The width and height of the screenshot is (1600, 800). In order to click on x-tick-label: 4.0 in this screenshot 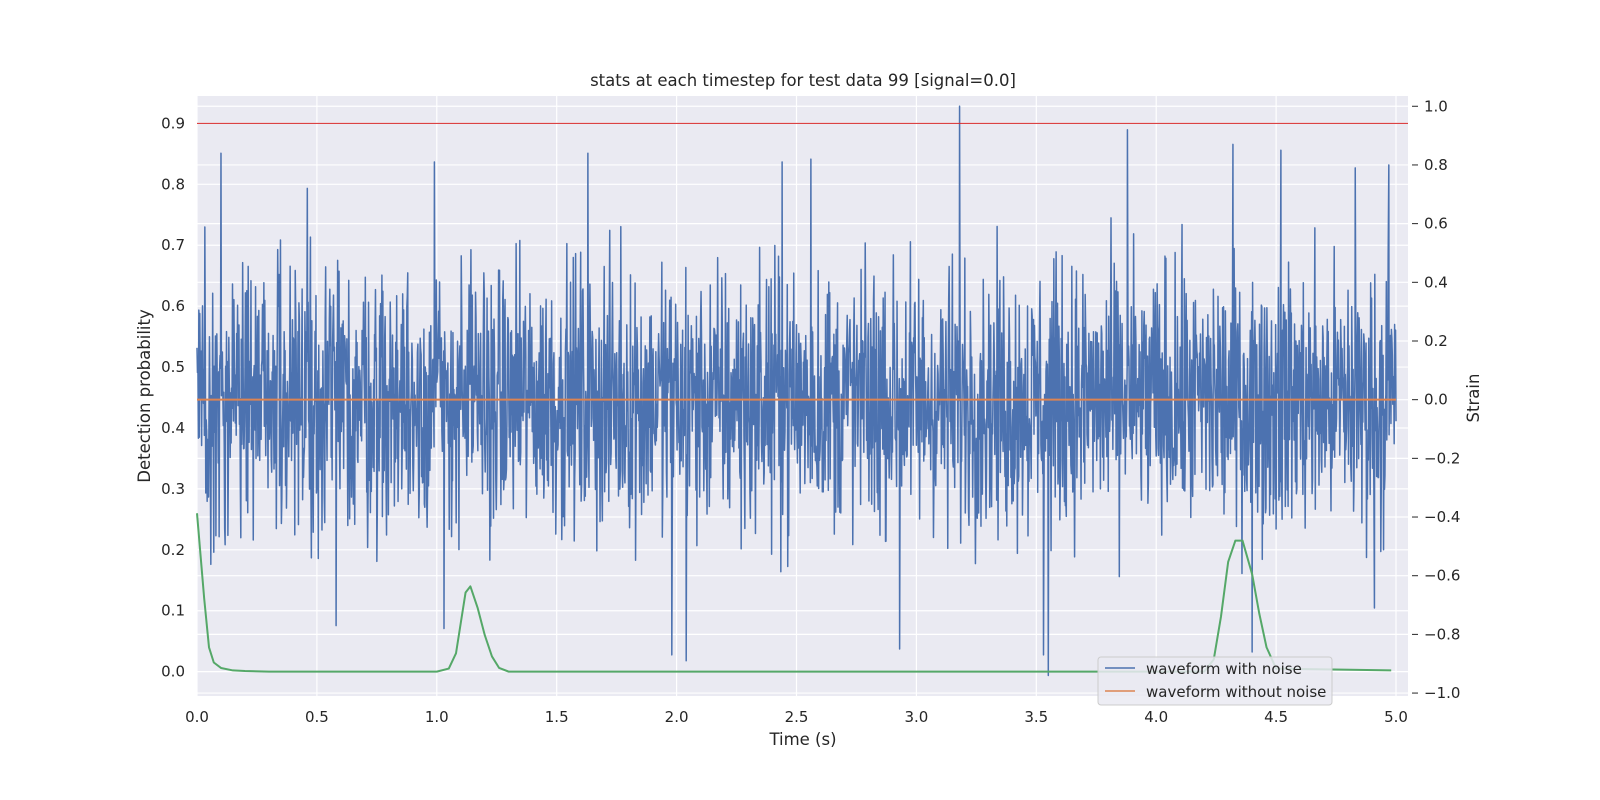, I will do `click(1156, 717)`.